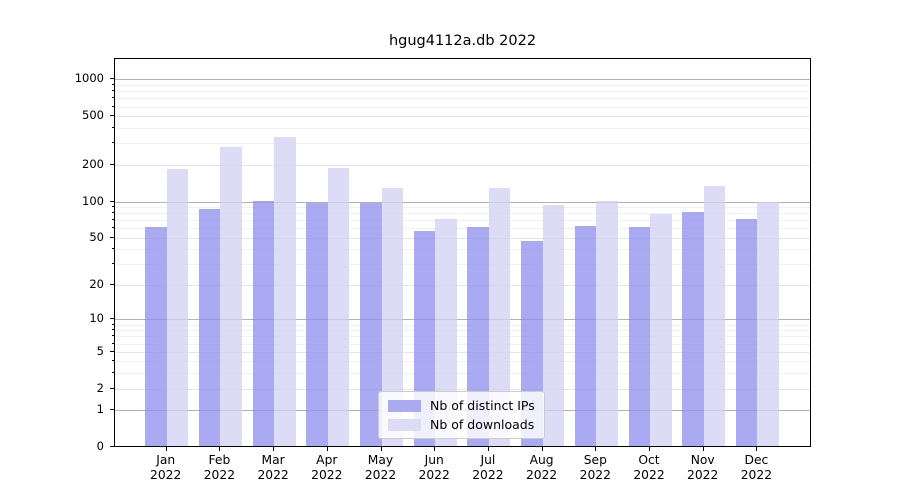  I want to click on bar-mar-nb-of-downloads, so click(285, 291).